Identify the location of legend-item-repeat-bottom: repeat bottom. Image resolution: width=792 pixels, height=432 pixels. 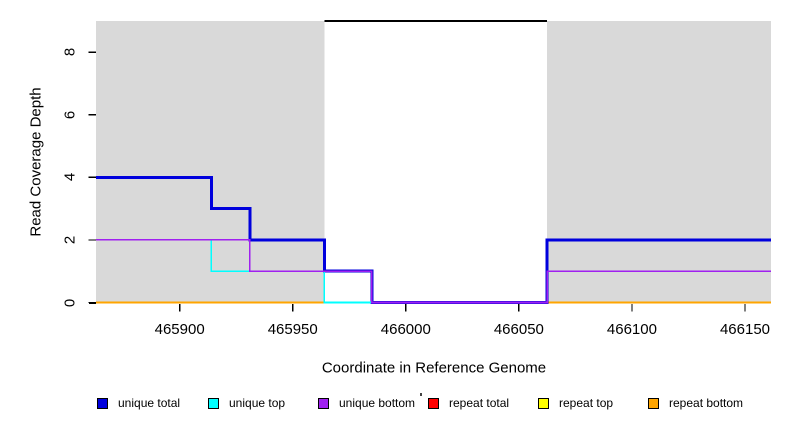
(695, 403).